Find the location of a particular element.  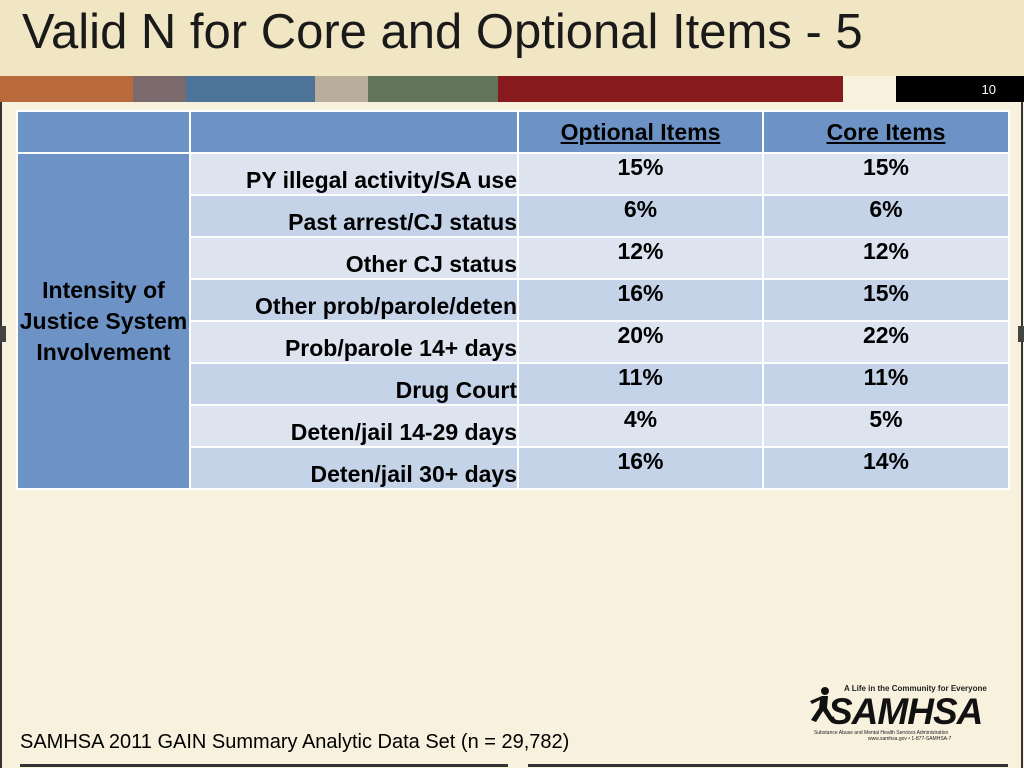

table-row: Prob/parole 14+ days 20% 22% is located at coordinates (513, 342).